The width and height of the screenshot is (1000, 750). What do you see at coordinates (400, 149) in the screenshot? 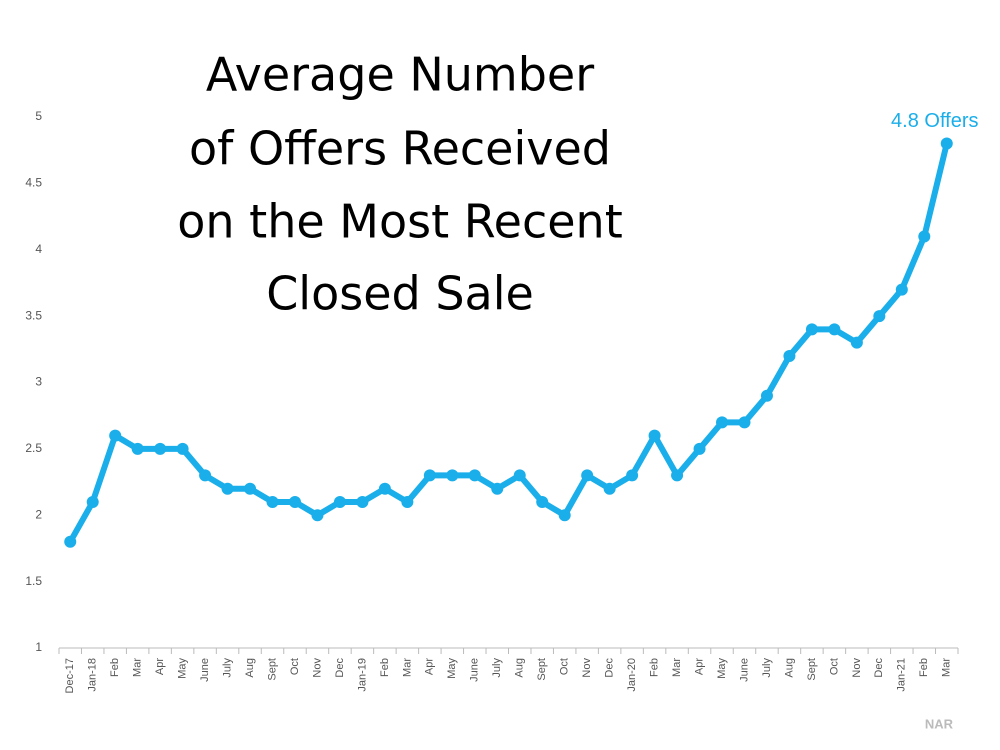
I see `chart-title: of Offers Received` at bounding box center [400, 149].